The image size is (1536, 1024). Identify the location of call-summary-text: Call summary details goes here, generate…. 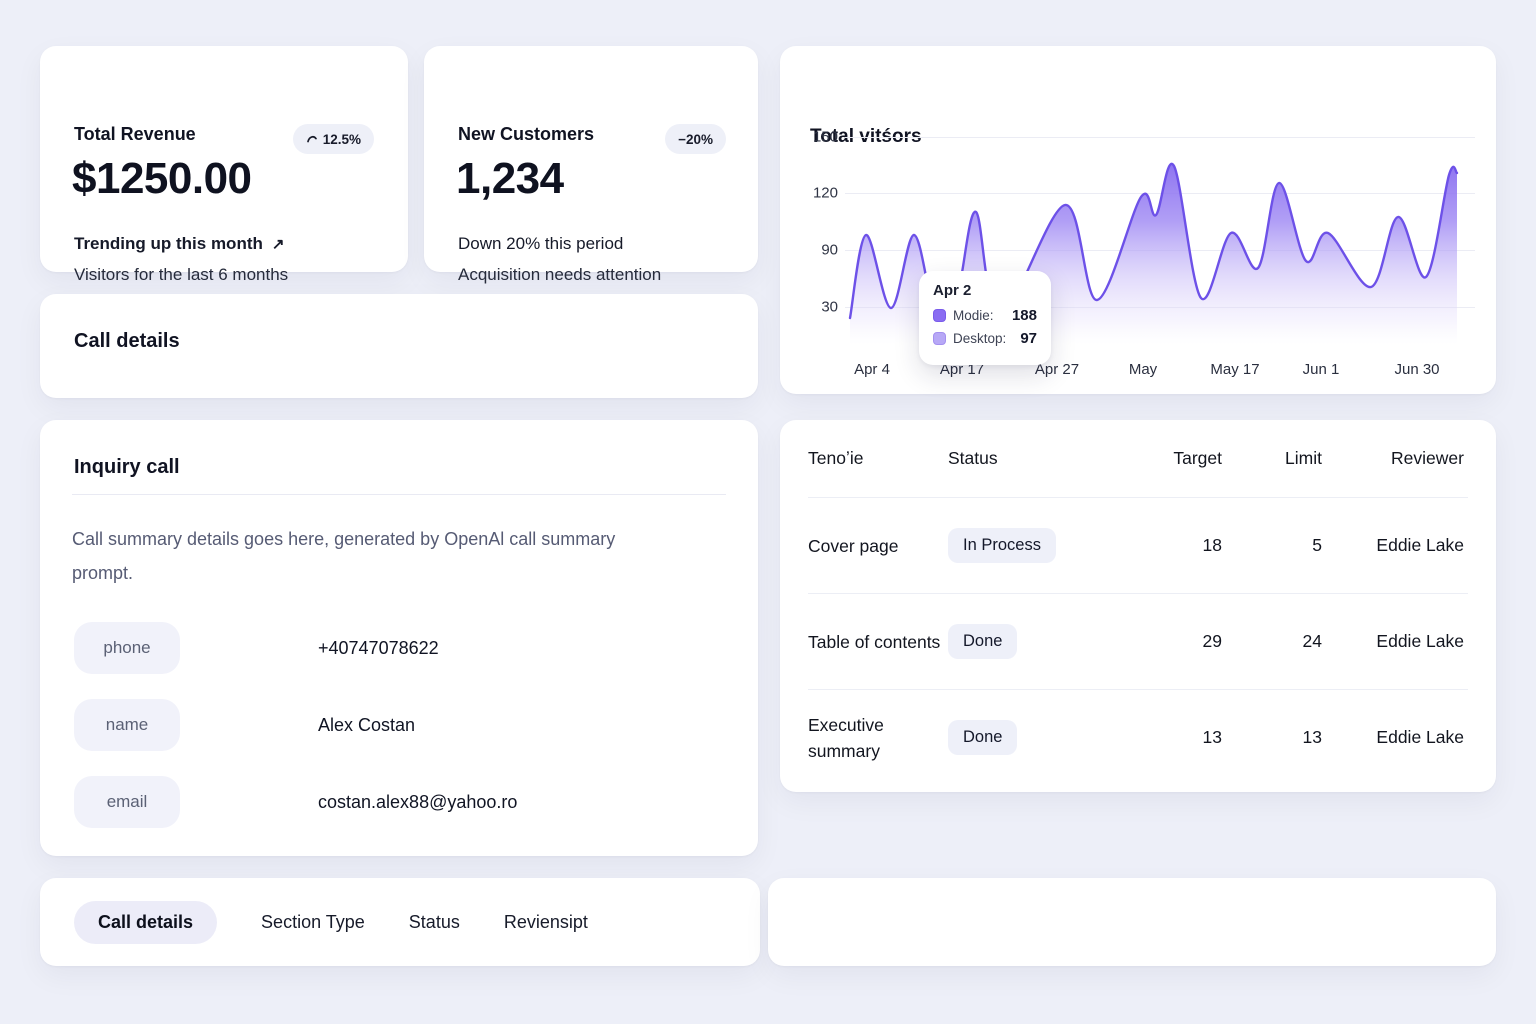
(344, 556).